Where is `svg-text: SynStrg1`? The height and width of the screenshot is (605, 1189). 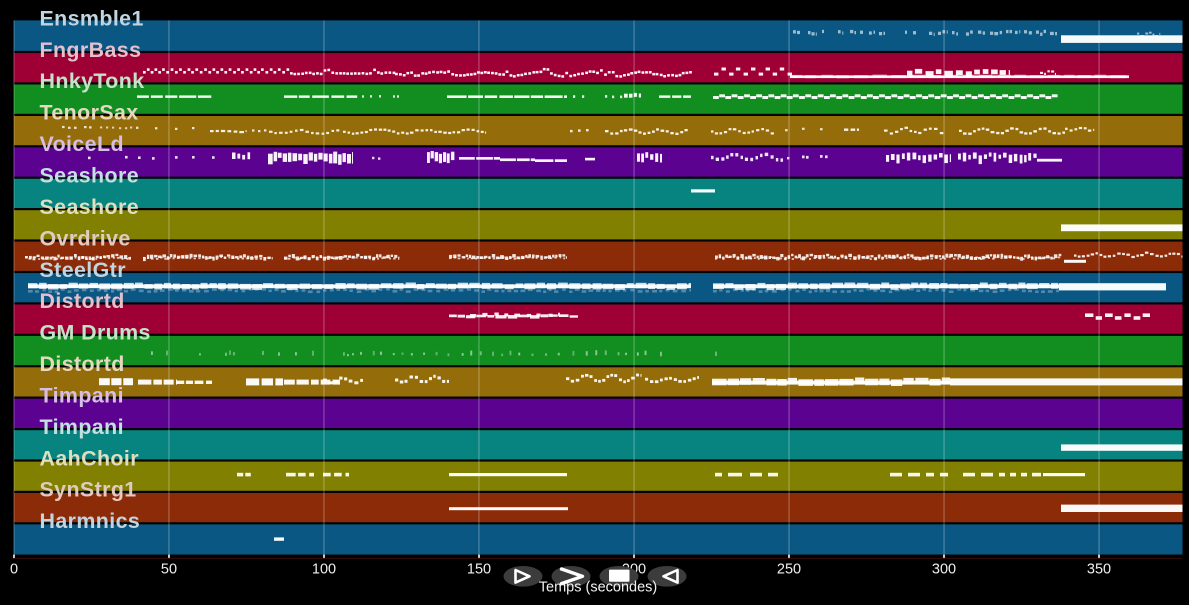
svg-text: SynStrg1 is located at coordinates (88, 490).